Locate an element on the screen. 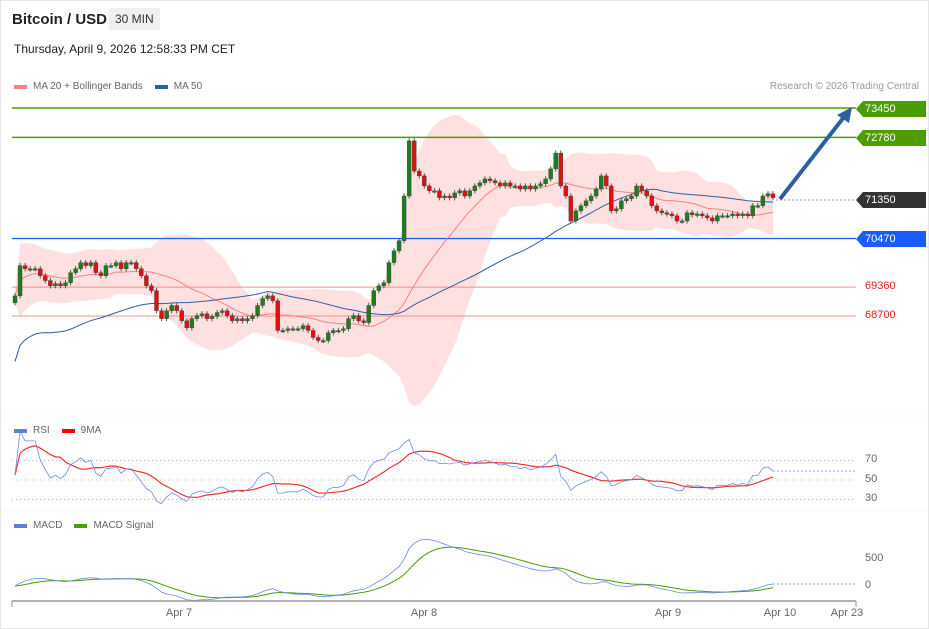 The width and height of the screenshot is (929, 629). rsi-legend-label: RSI is located at coordinates (41, 430).